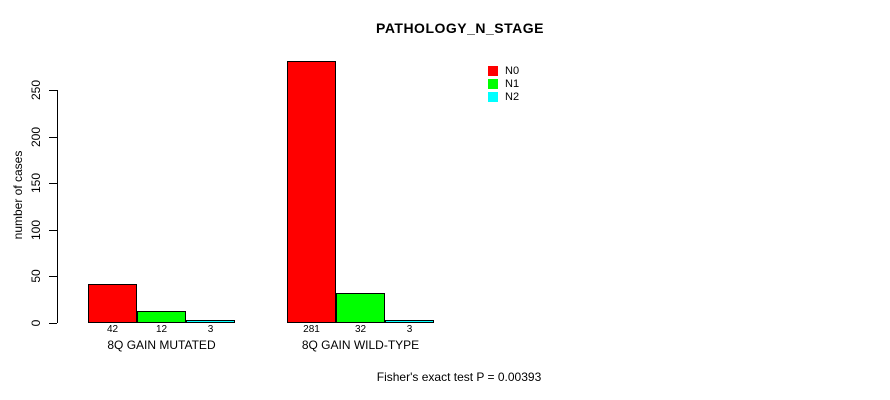 The height and width of the screenshot is (400, 890). I want to click on legend-swatch-n1, so click(493, 84).